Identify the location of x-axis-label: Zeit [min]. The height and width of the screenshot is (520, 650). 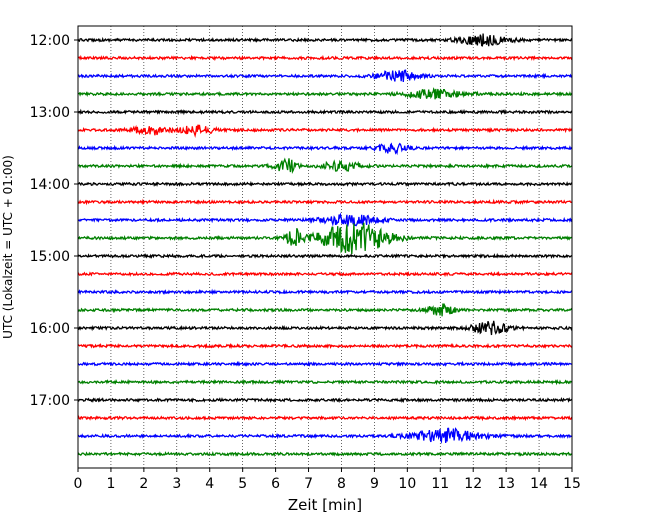
(325, 505).